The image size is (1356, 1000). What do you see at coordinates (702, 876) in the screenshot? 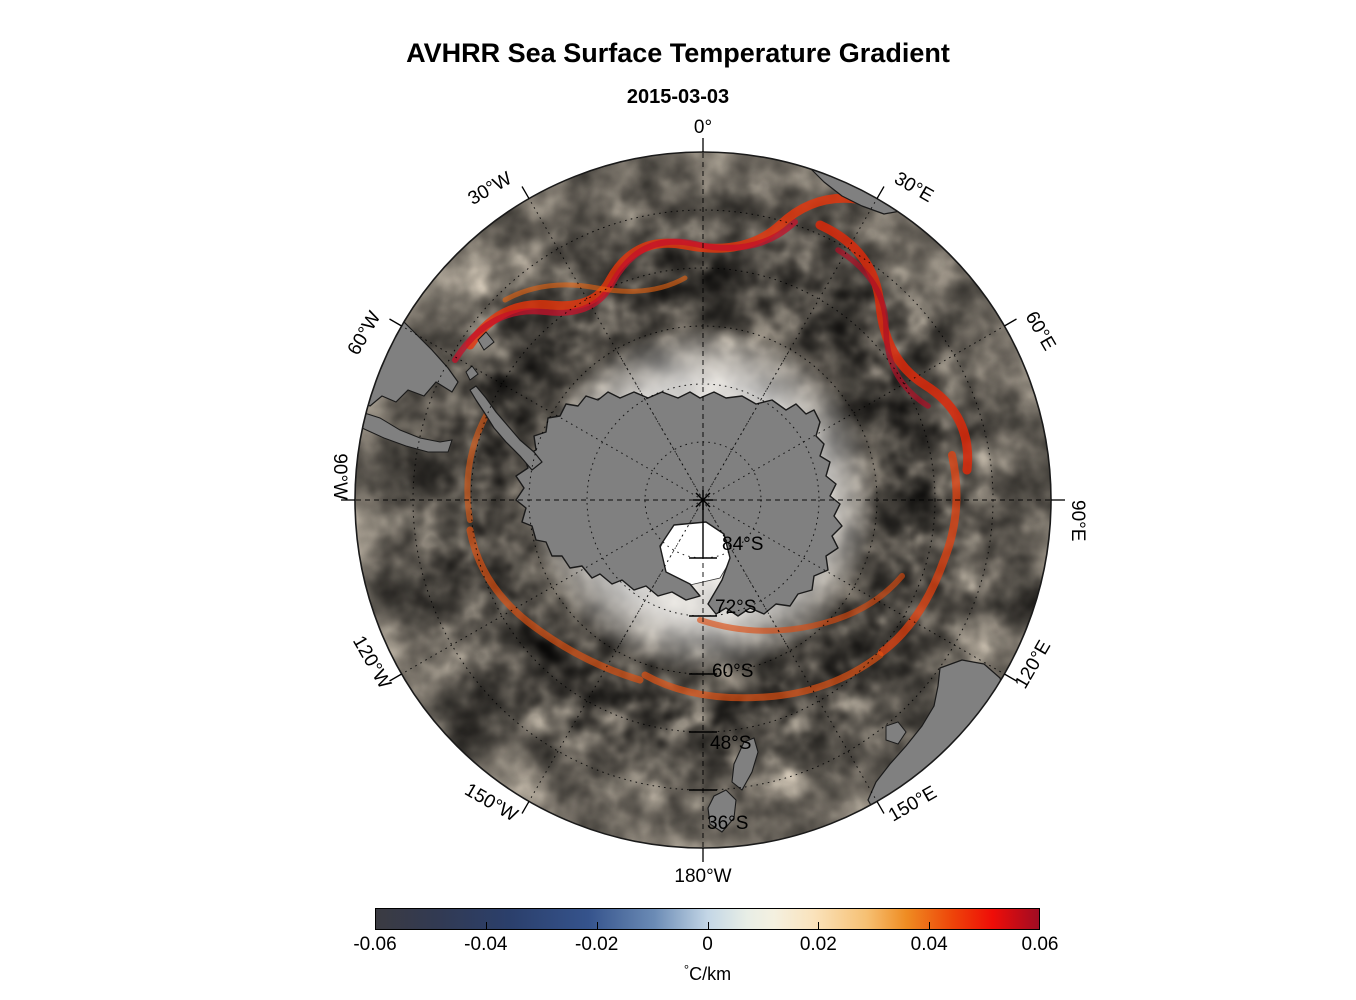
I see `lon-label-180w: 180°W` at bounding box center [702, 876].